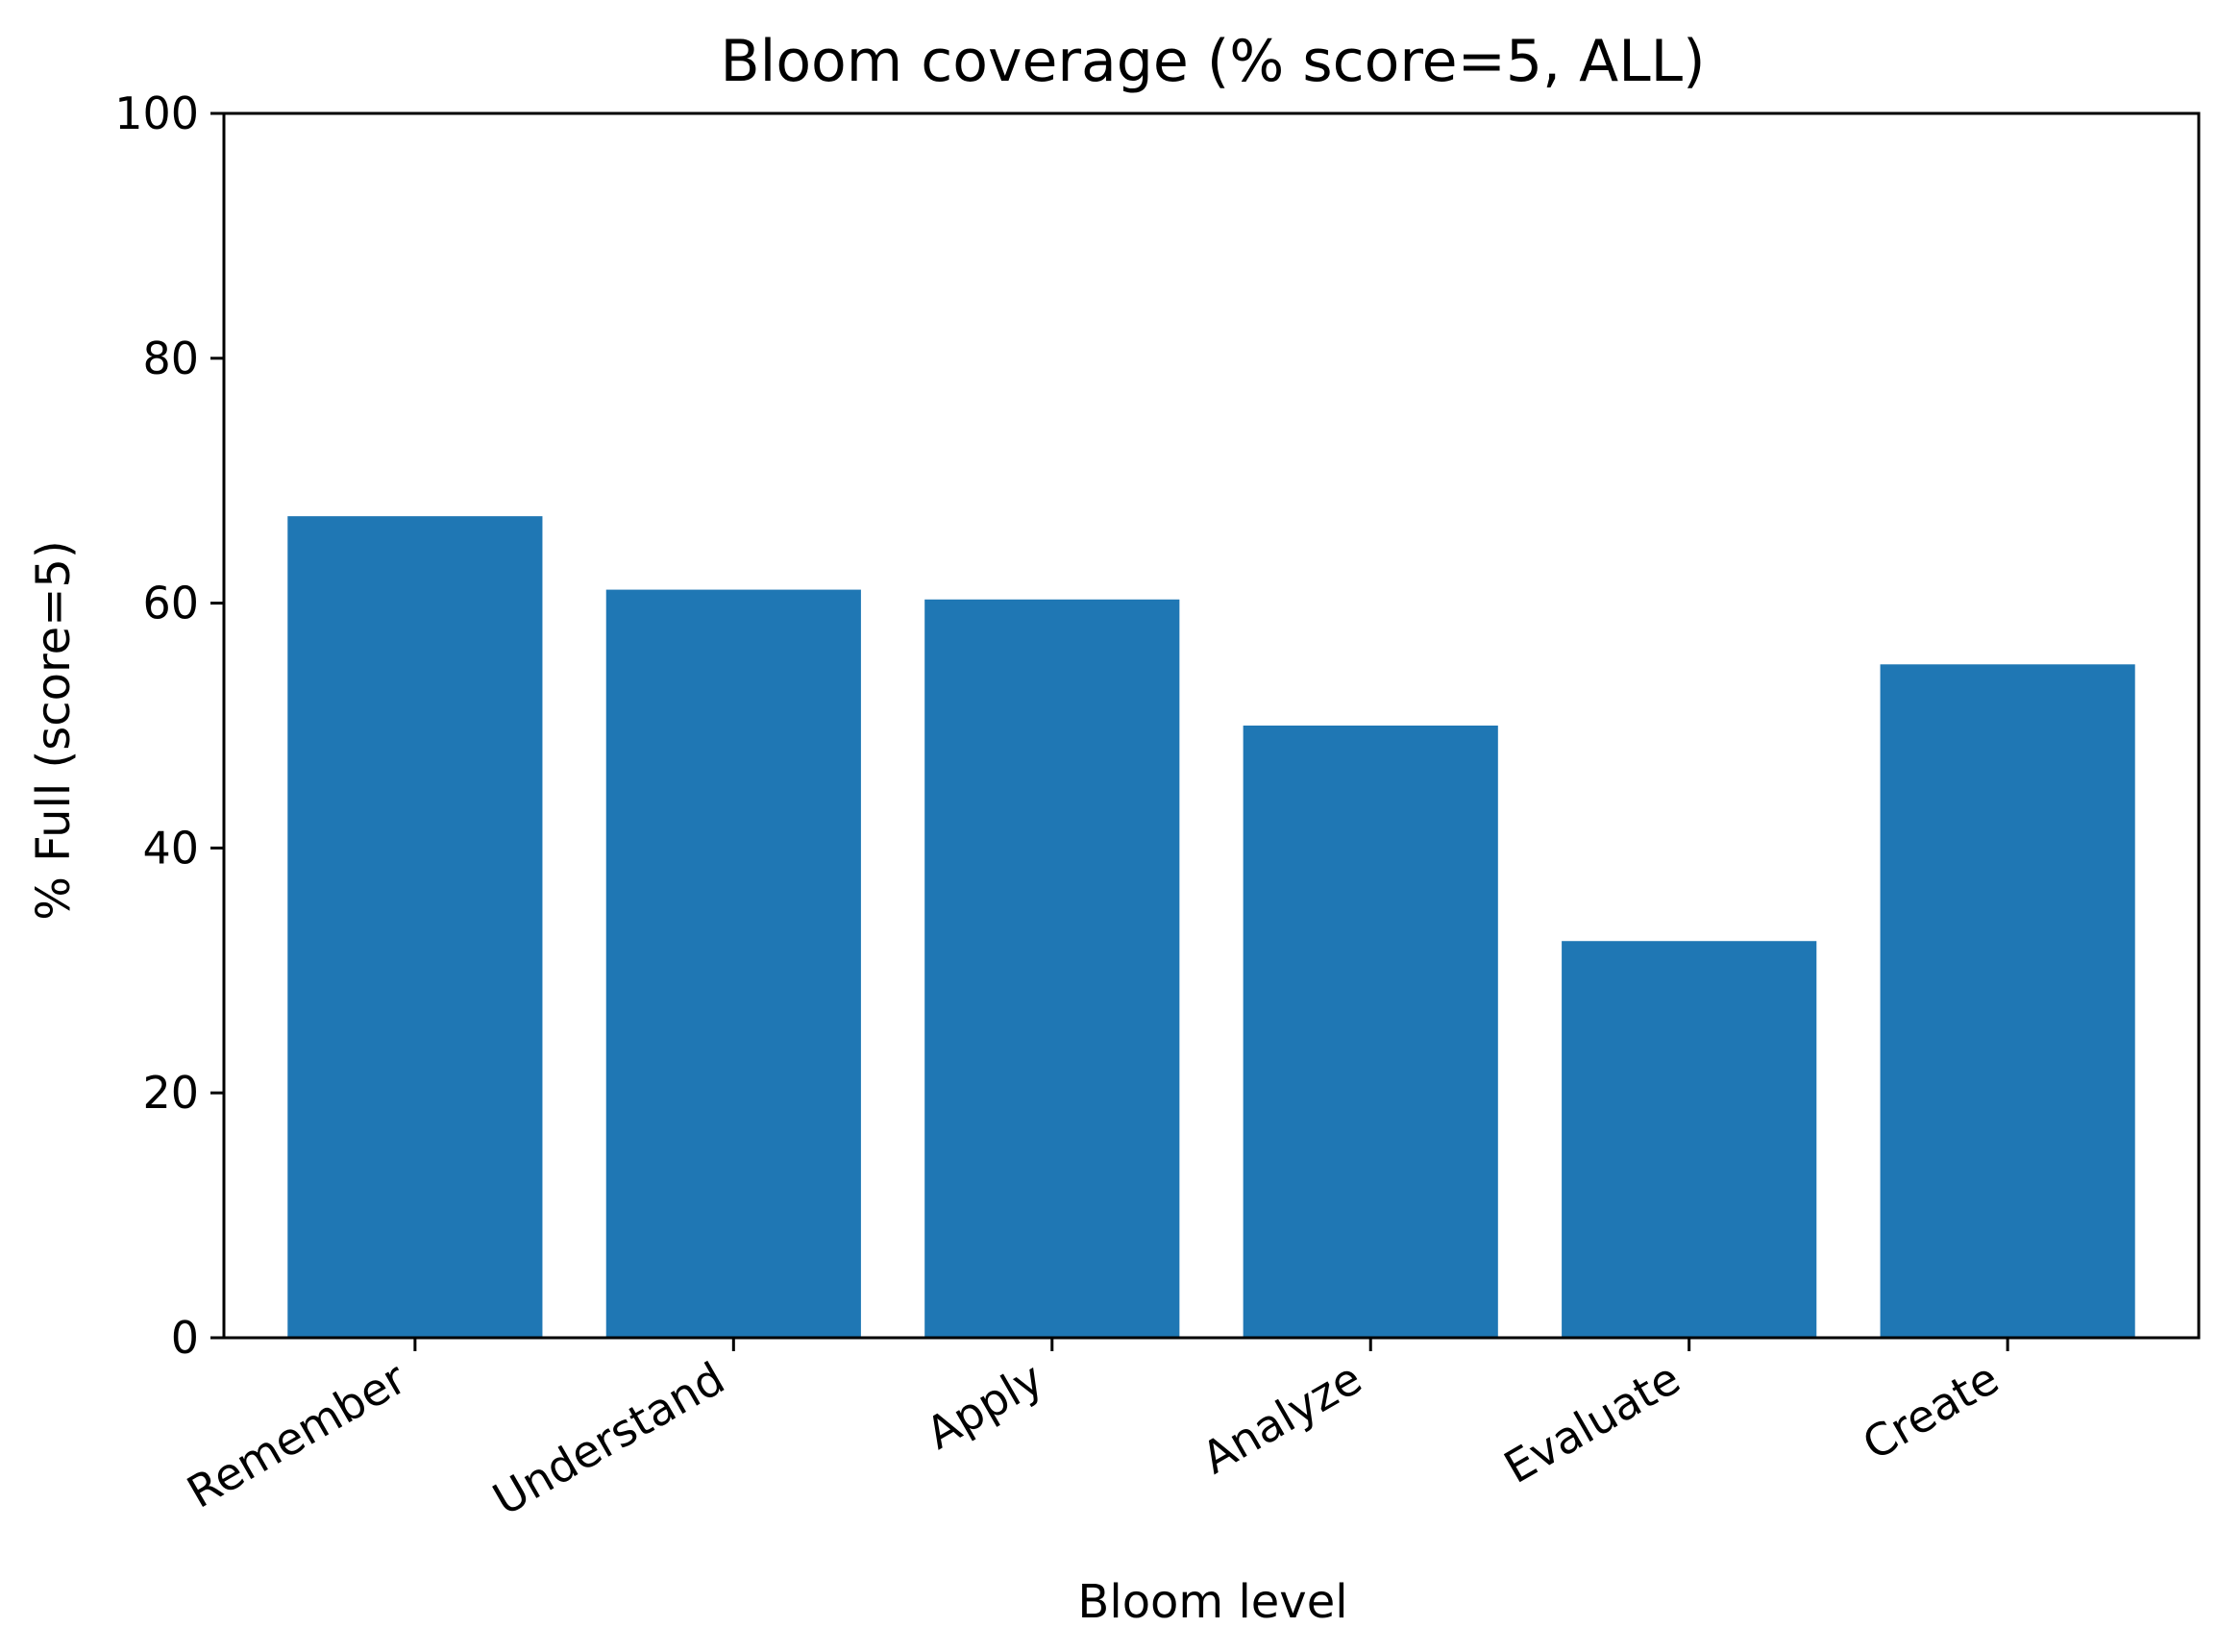 This screenshot has width=2217, height=1652. Describe the element at coordinates (1212, 1602) in the screenshot. I see `x-axis-label: Bloom level` at that location.